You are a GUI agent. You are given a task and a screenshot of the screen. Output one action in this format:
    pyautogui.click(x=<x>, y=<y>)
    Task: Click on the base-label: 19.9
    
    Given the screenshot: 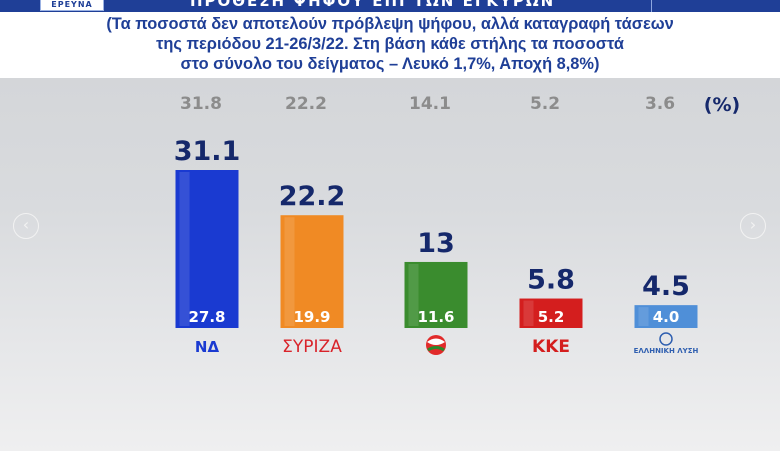 What is the action you would take?
    pyautogui.click(x=311, y=317)
    